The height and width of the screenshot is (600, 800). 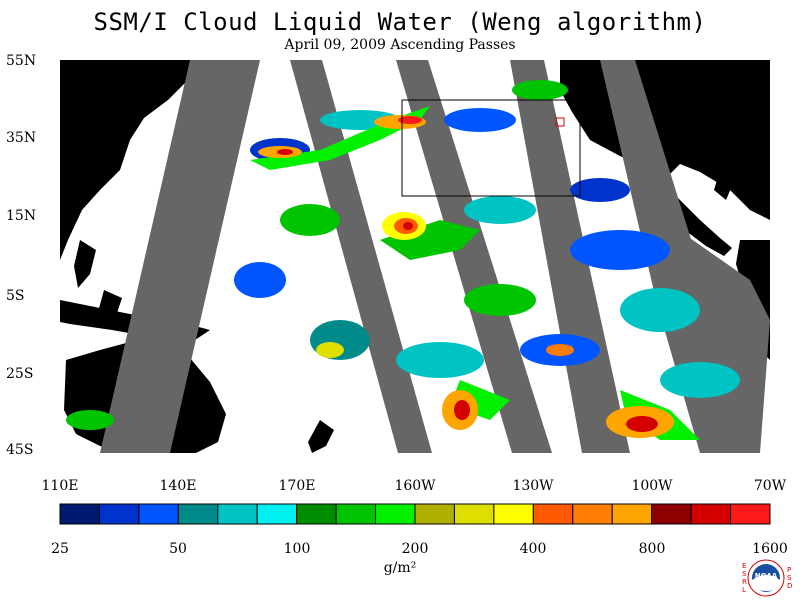 What do you see at coordinates (491, 148) in the screenshot?
I see `region-box` at bounding box center [491, 148].